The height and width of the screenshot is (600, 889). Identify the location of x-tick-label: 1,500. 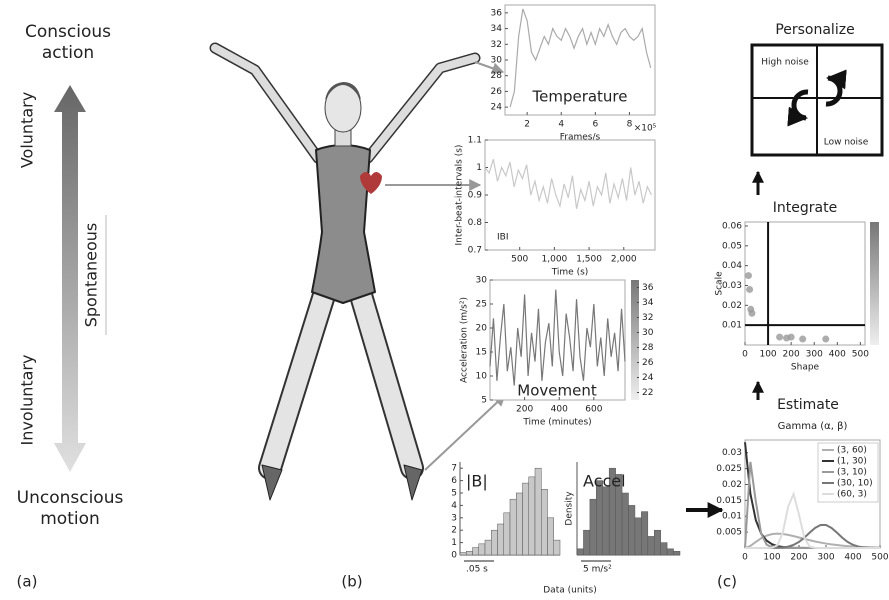
(589, 260).